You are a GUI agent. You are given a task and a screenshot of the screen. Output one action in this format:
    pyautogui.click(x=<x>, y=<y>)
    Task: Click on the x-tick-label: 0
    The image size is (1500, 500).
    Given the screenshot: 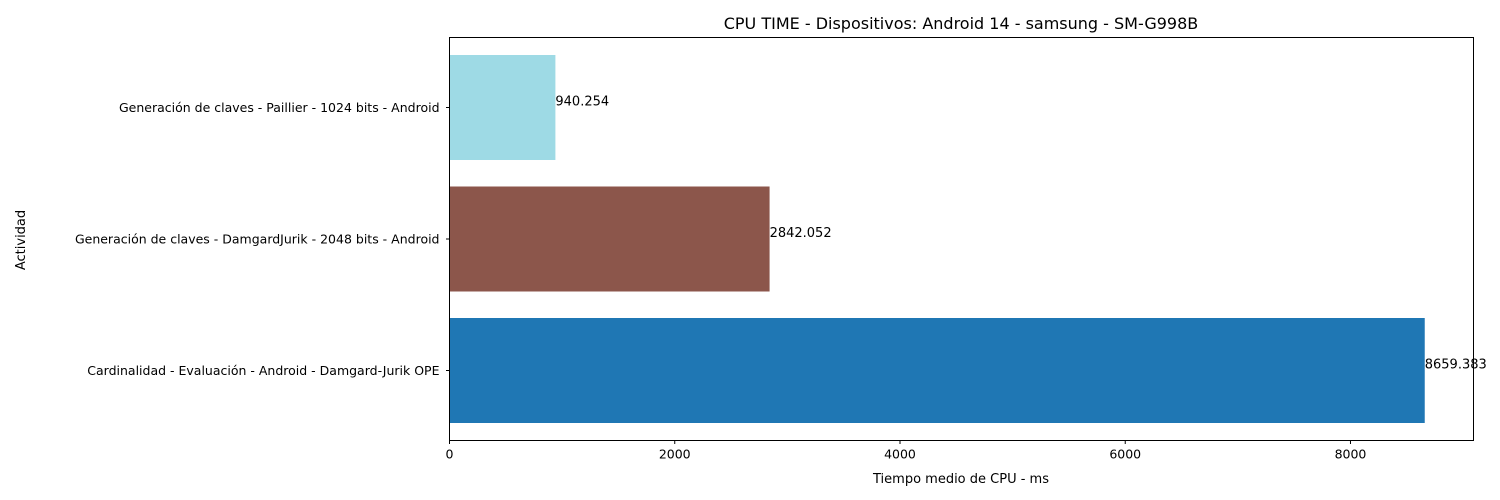 What is the action you would take?
    pyautogui.click(x=450, y=454)
    